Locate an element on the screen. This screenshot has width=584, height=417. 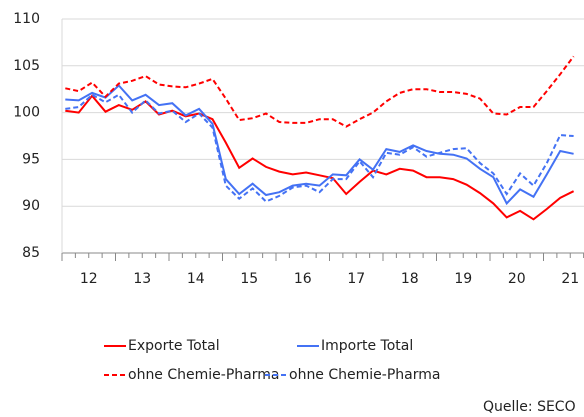
x-tick-label: 21 is located at coordinates (570, 279).